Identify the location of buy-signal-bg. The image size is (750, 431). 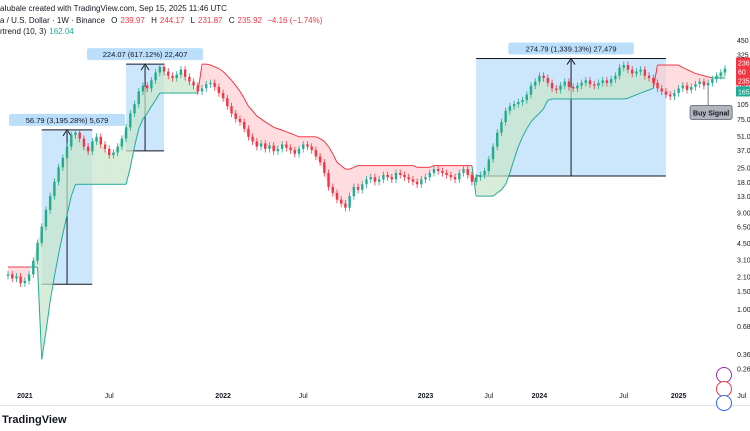
(711, 113).